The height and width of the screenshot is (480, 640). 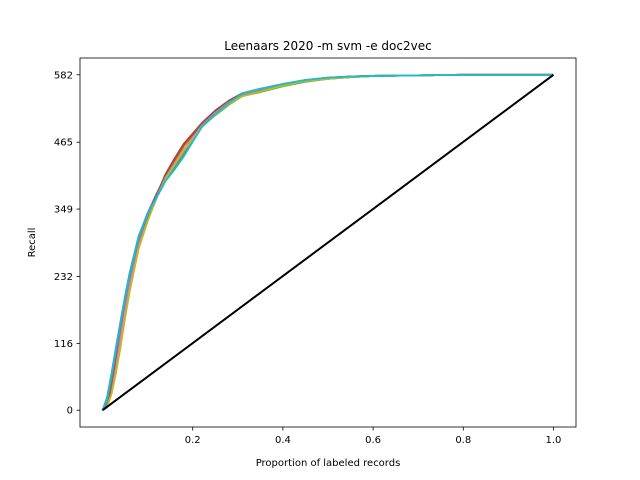 I want to click on y-tick-label: 582, so click(x=63, y=75).